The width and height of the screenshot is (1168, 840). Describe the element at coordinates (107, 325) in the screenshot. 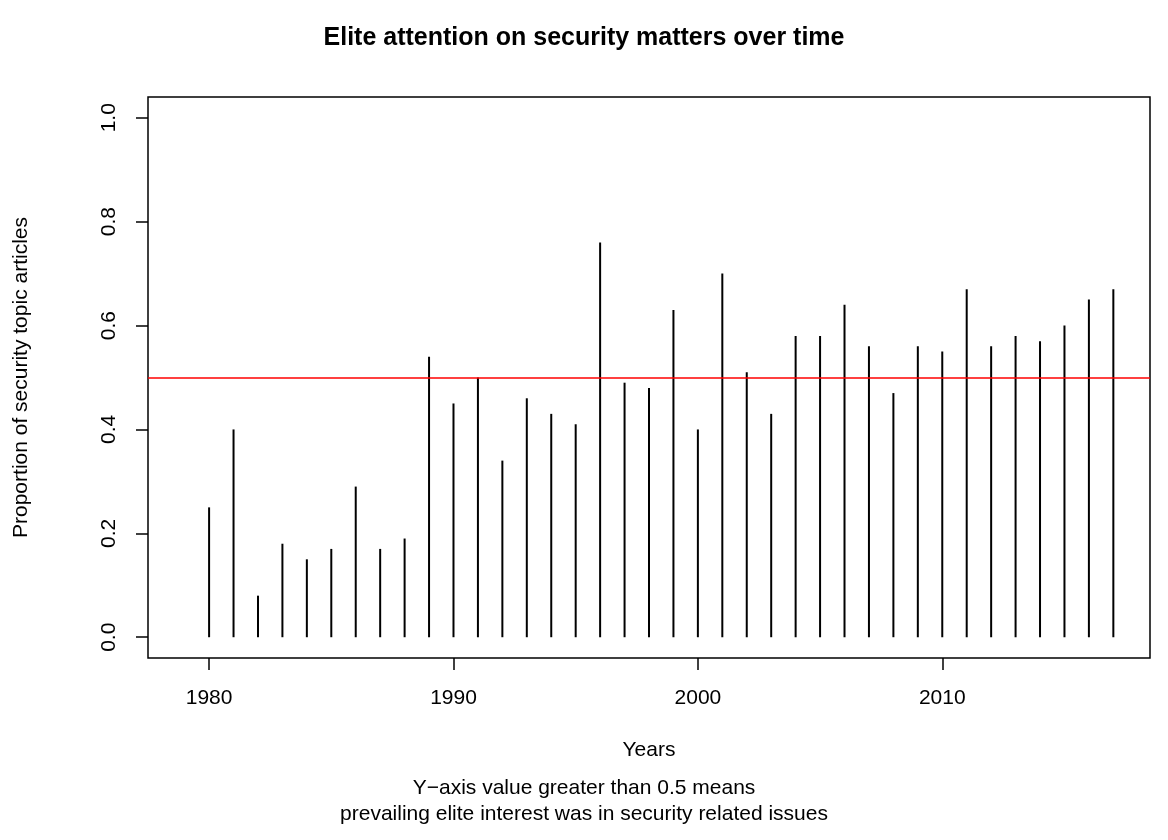

I see `y-tick-label: 0.6` at that location.